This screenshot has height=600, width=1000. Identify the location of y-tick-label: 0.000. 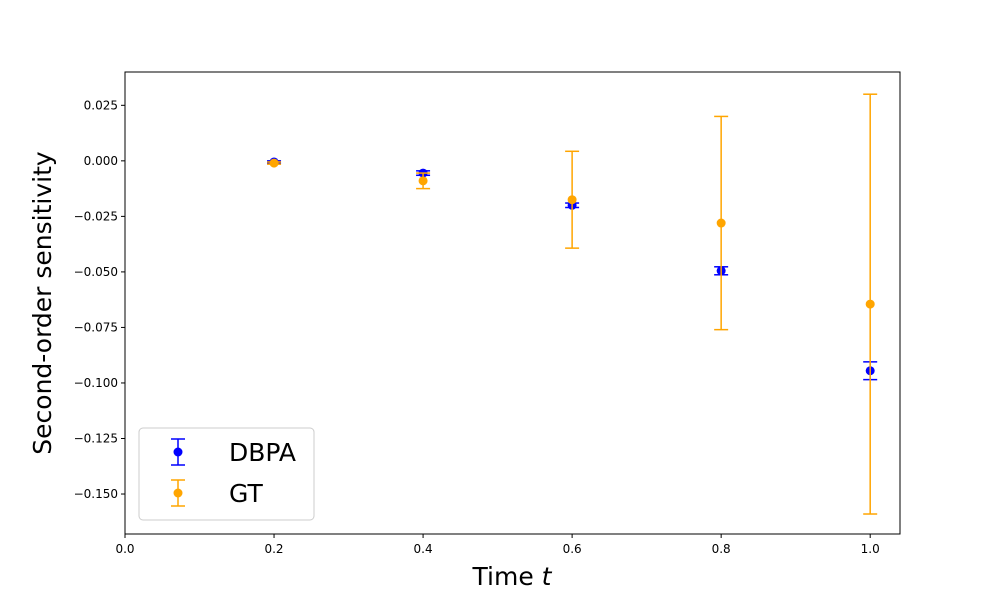
(101, 161).